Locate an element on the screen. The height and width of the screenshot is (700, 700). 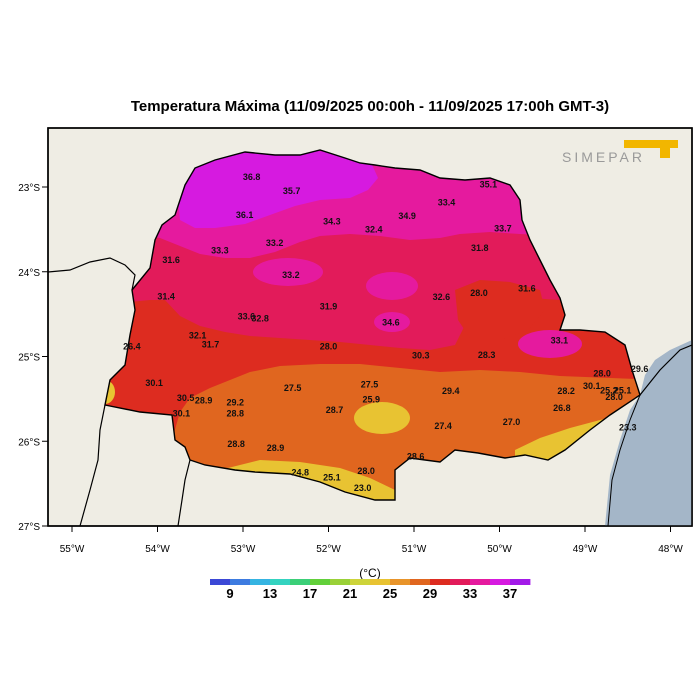
y-axis-ticks: 23°S 24°S 25°S 26°S 27°S is located at coordinates (33, 358).